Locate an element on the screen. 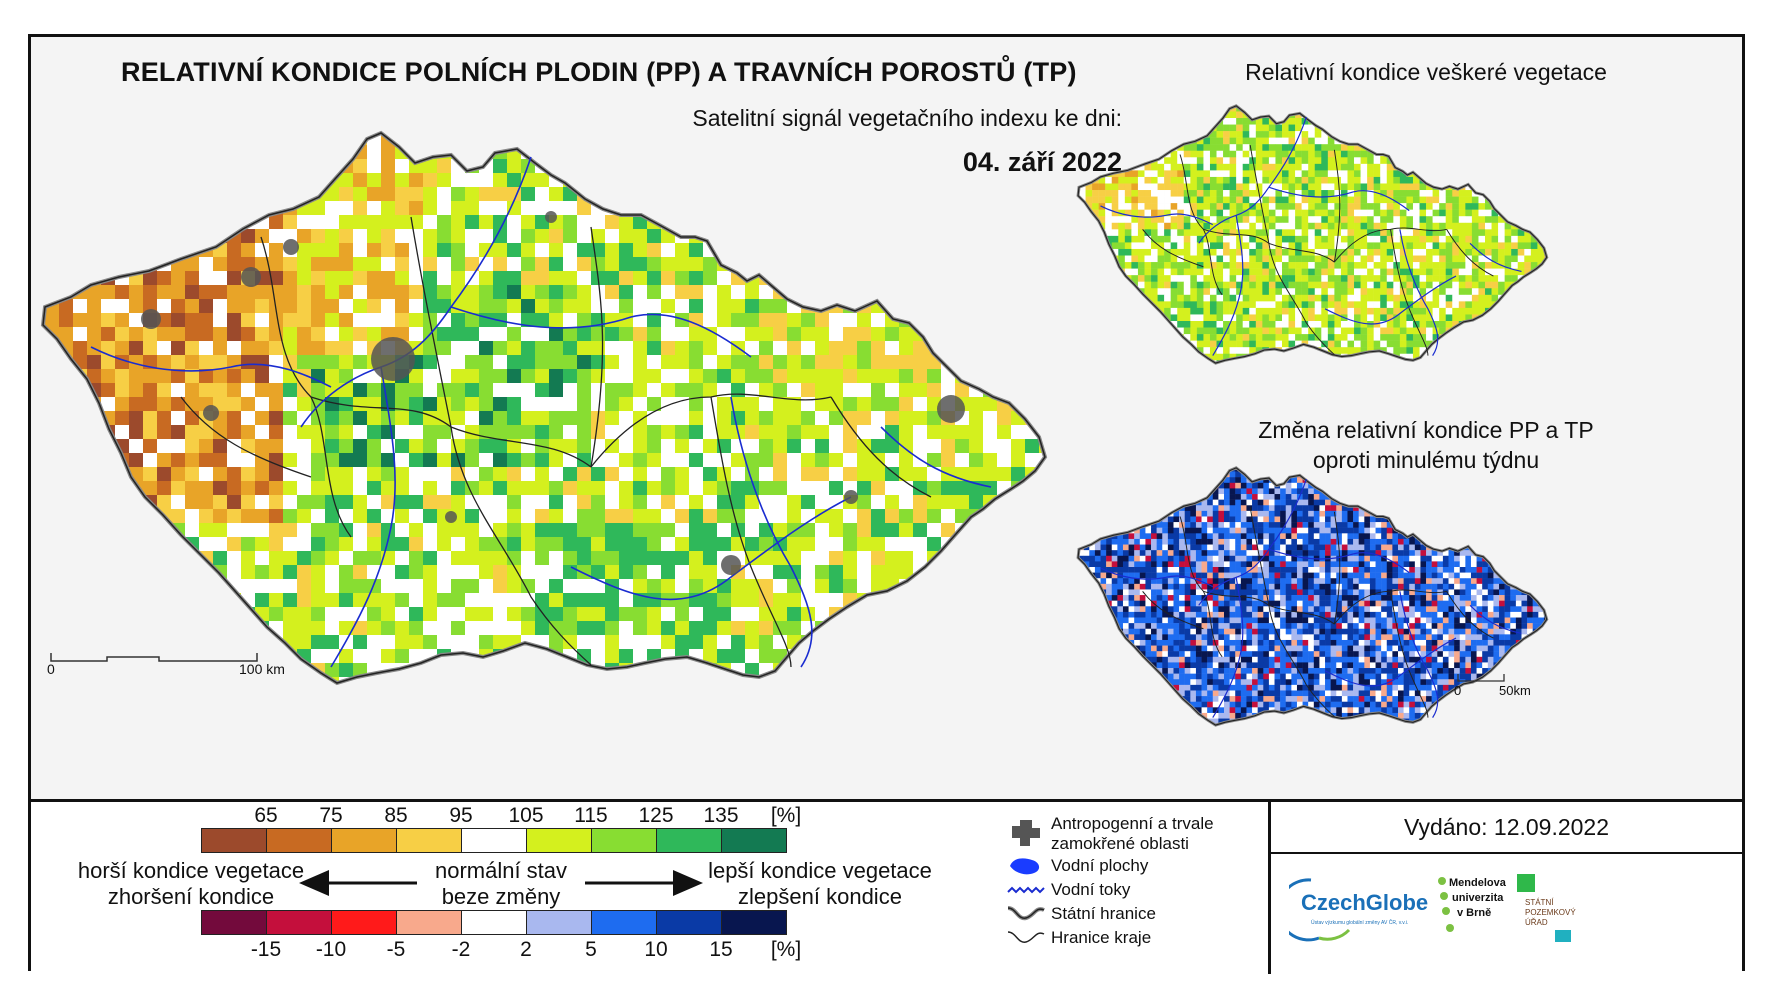 This screenshot has width=1772, height=1003. condition-tick-label: 105 is located at coordinates (526, 815).